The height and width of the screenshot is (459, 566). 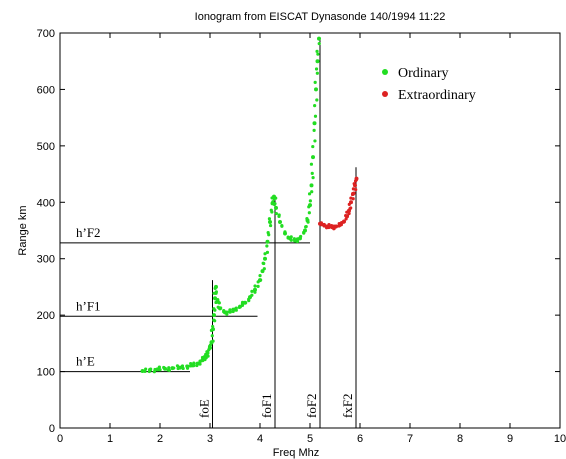 I want to click on x-tick-label: 5, so click(x=310, y=439).